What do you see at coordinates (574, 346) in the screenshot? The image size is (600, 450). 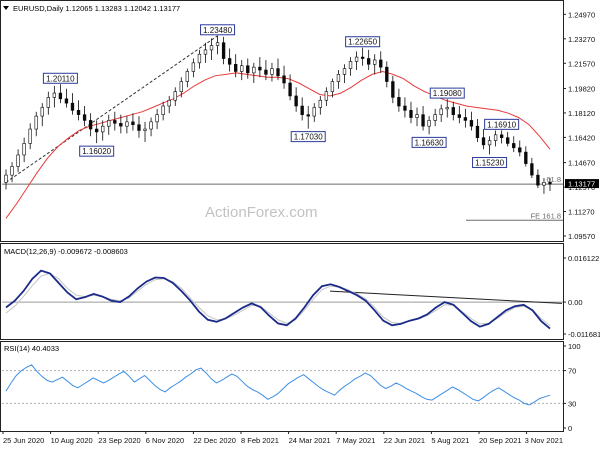 I see `rsi-y-tick-label: 100` at bounding box center [574, 346].